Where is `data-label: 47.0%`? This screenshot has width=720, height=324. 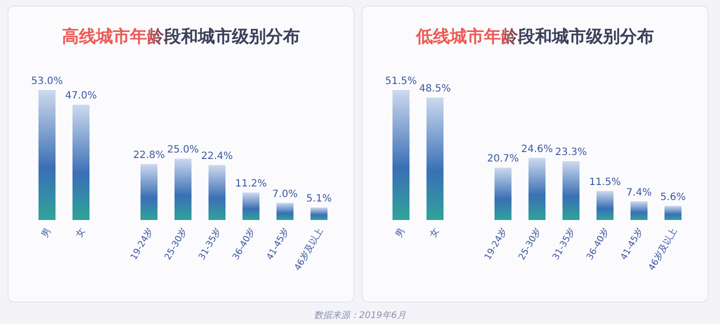
data-label: 47.0% is located at coordinates (81, 96).